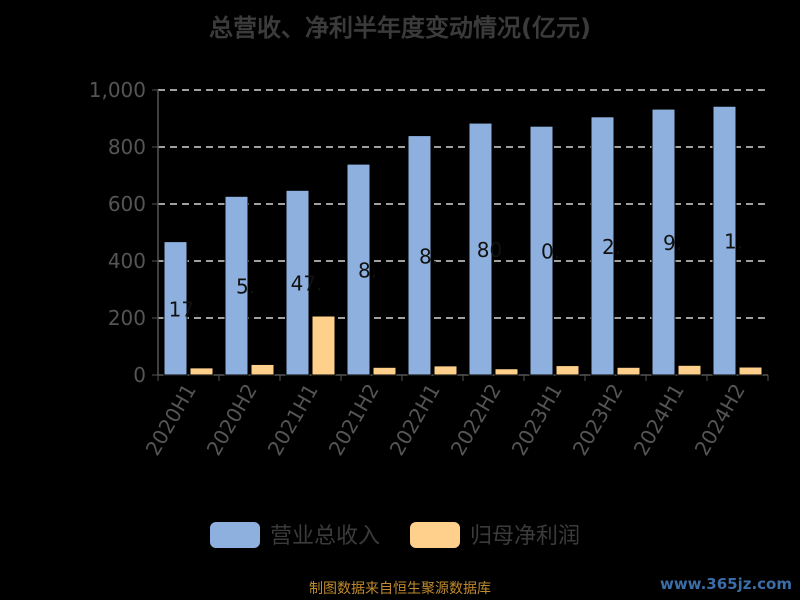  I want to click on y-tick-label: 200, so click(127, 318).